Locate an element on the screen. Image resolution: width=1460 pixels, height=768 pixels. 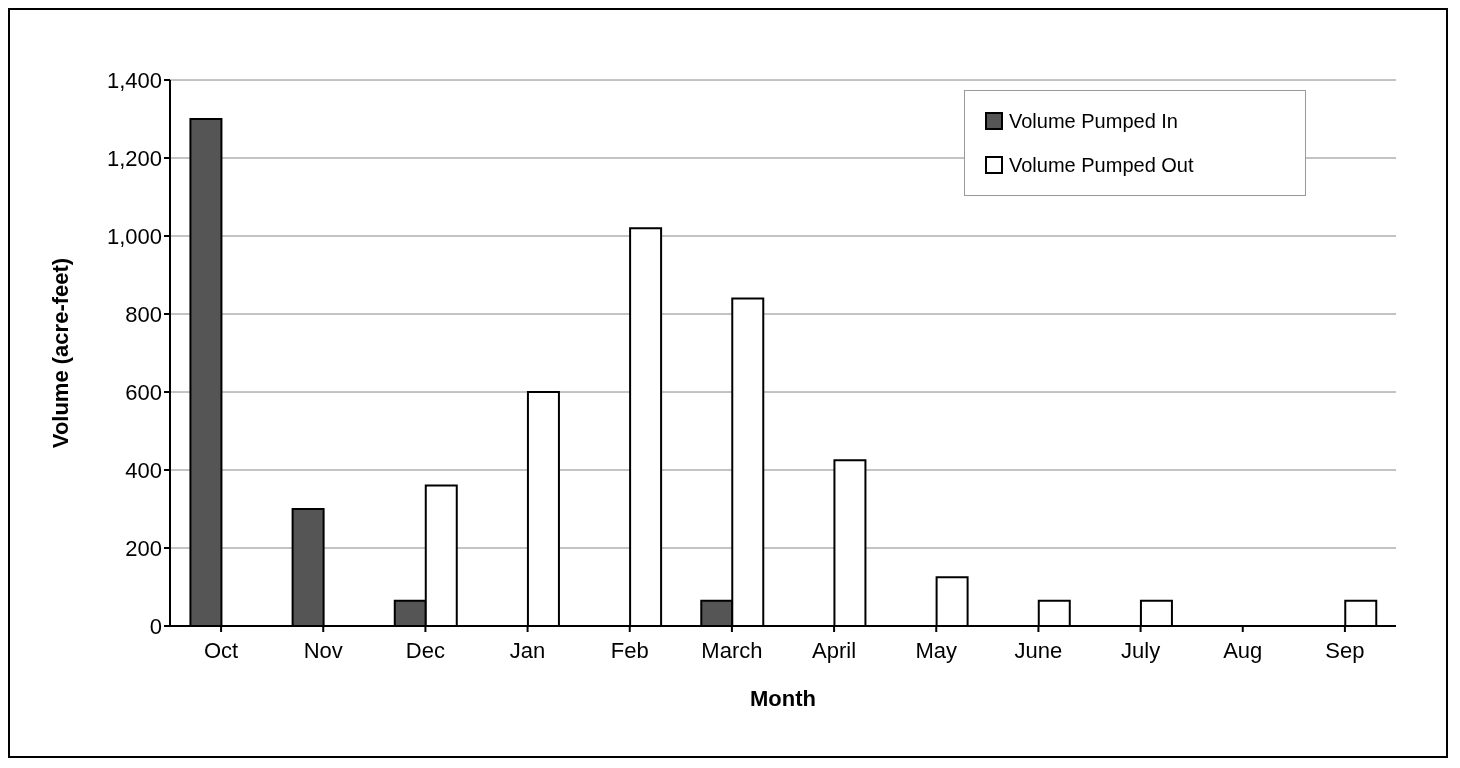
x-tick-label: Sep is located at coordinates (1345, 650).